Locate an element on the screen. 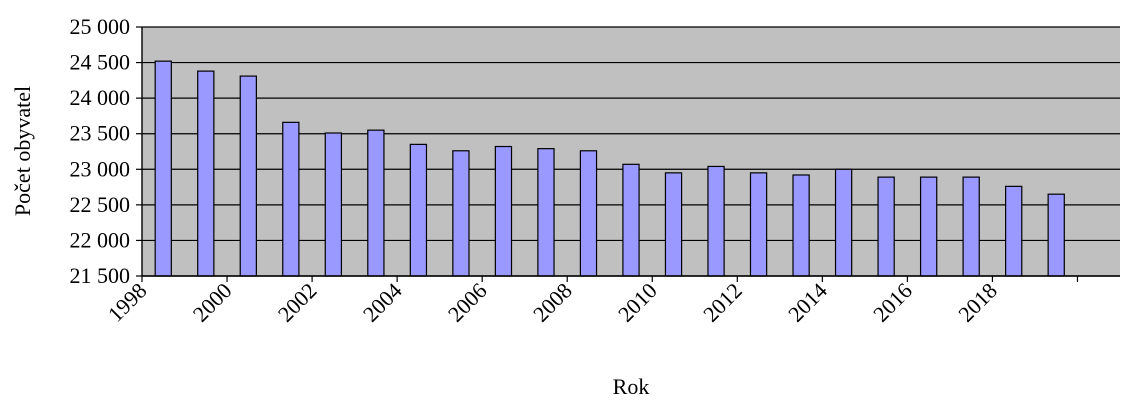 This screenshot has width=1123, height=403. bar-2012 is located at coordinates (758, 224).